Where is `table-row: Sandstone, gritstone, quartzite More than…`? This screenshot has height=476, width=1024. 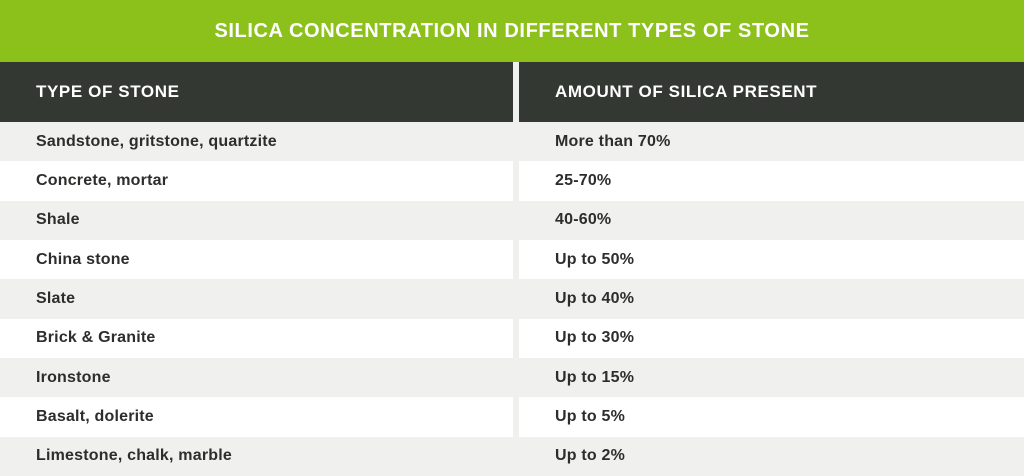 table-row: Sandstone, gritstone, quartzite More than… is located at coordinates (512, 141).